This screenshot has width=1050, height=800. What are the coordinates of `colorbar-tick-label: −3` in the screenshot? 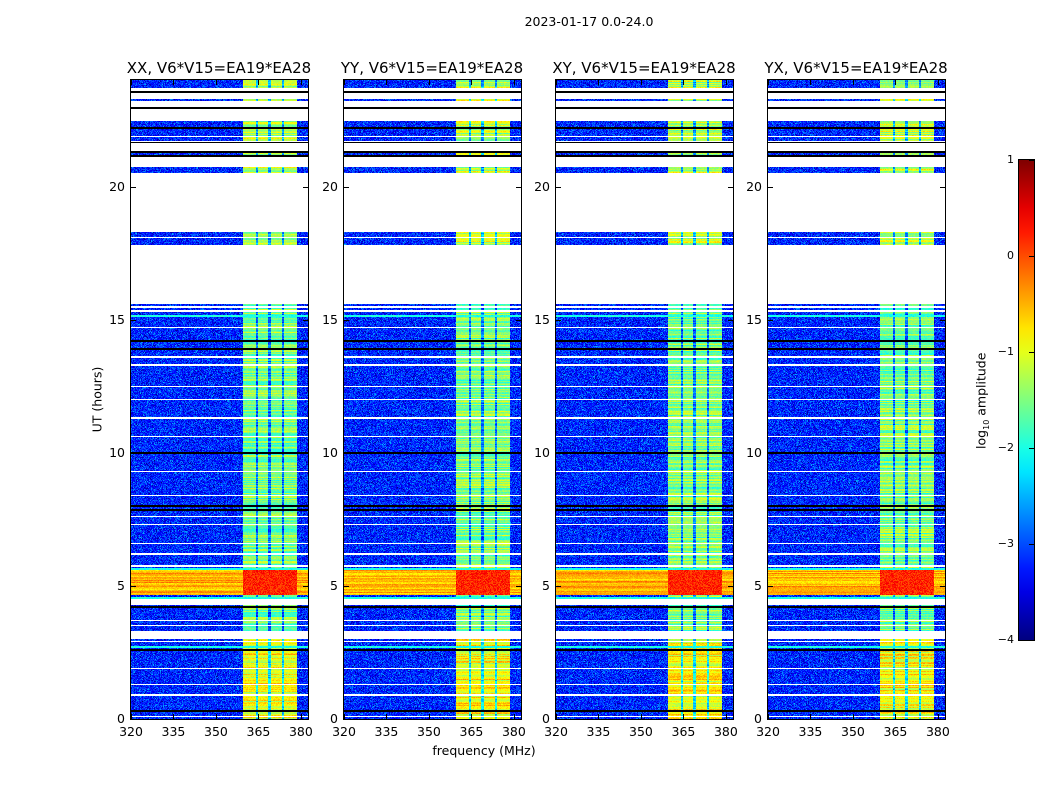 It's located at (1005, 543).